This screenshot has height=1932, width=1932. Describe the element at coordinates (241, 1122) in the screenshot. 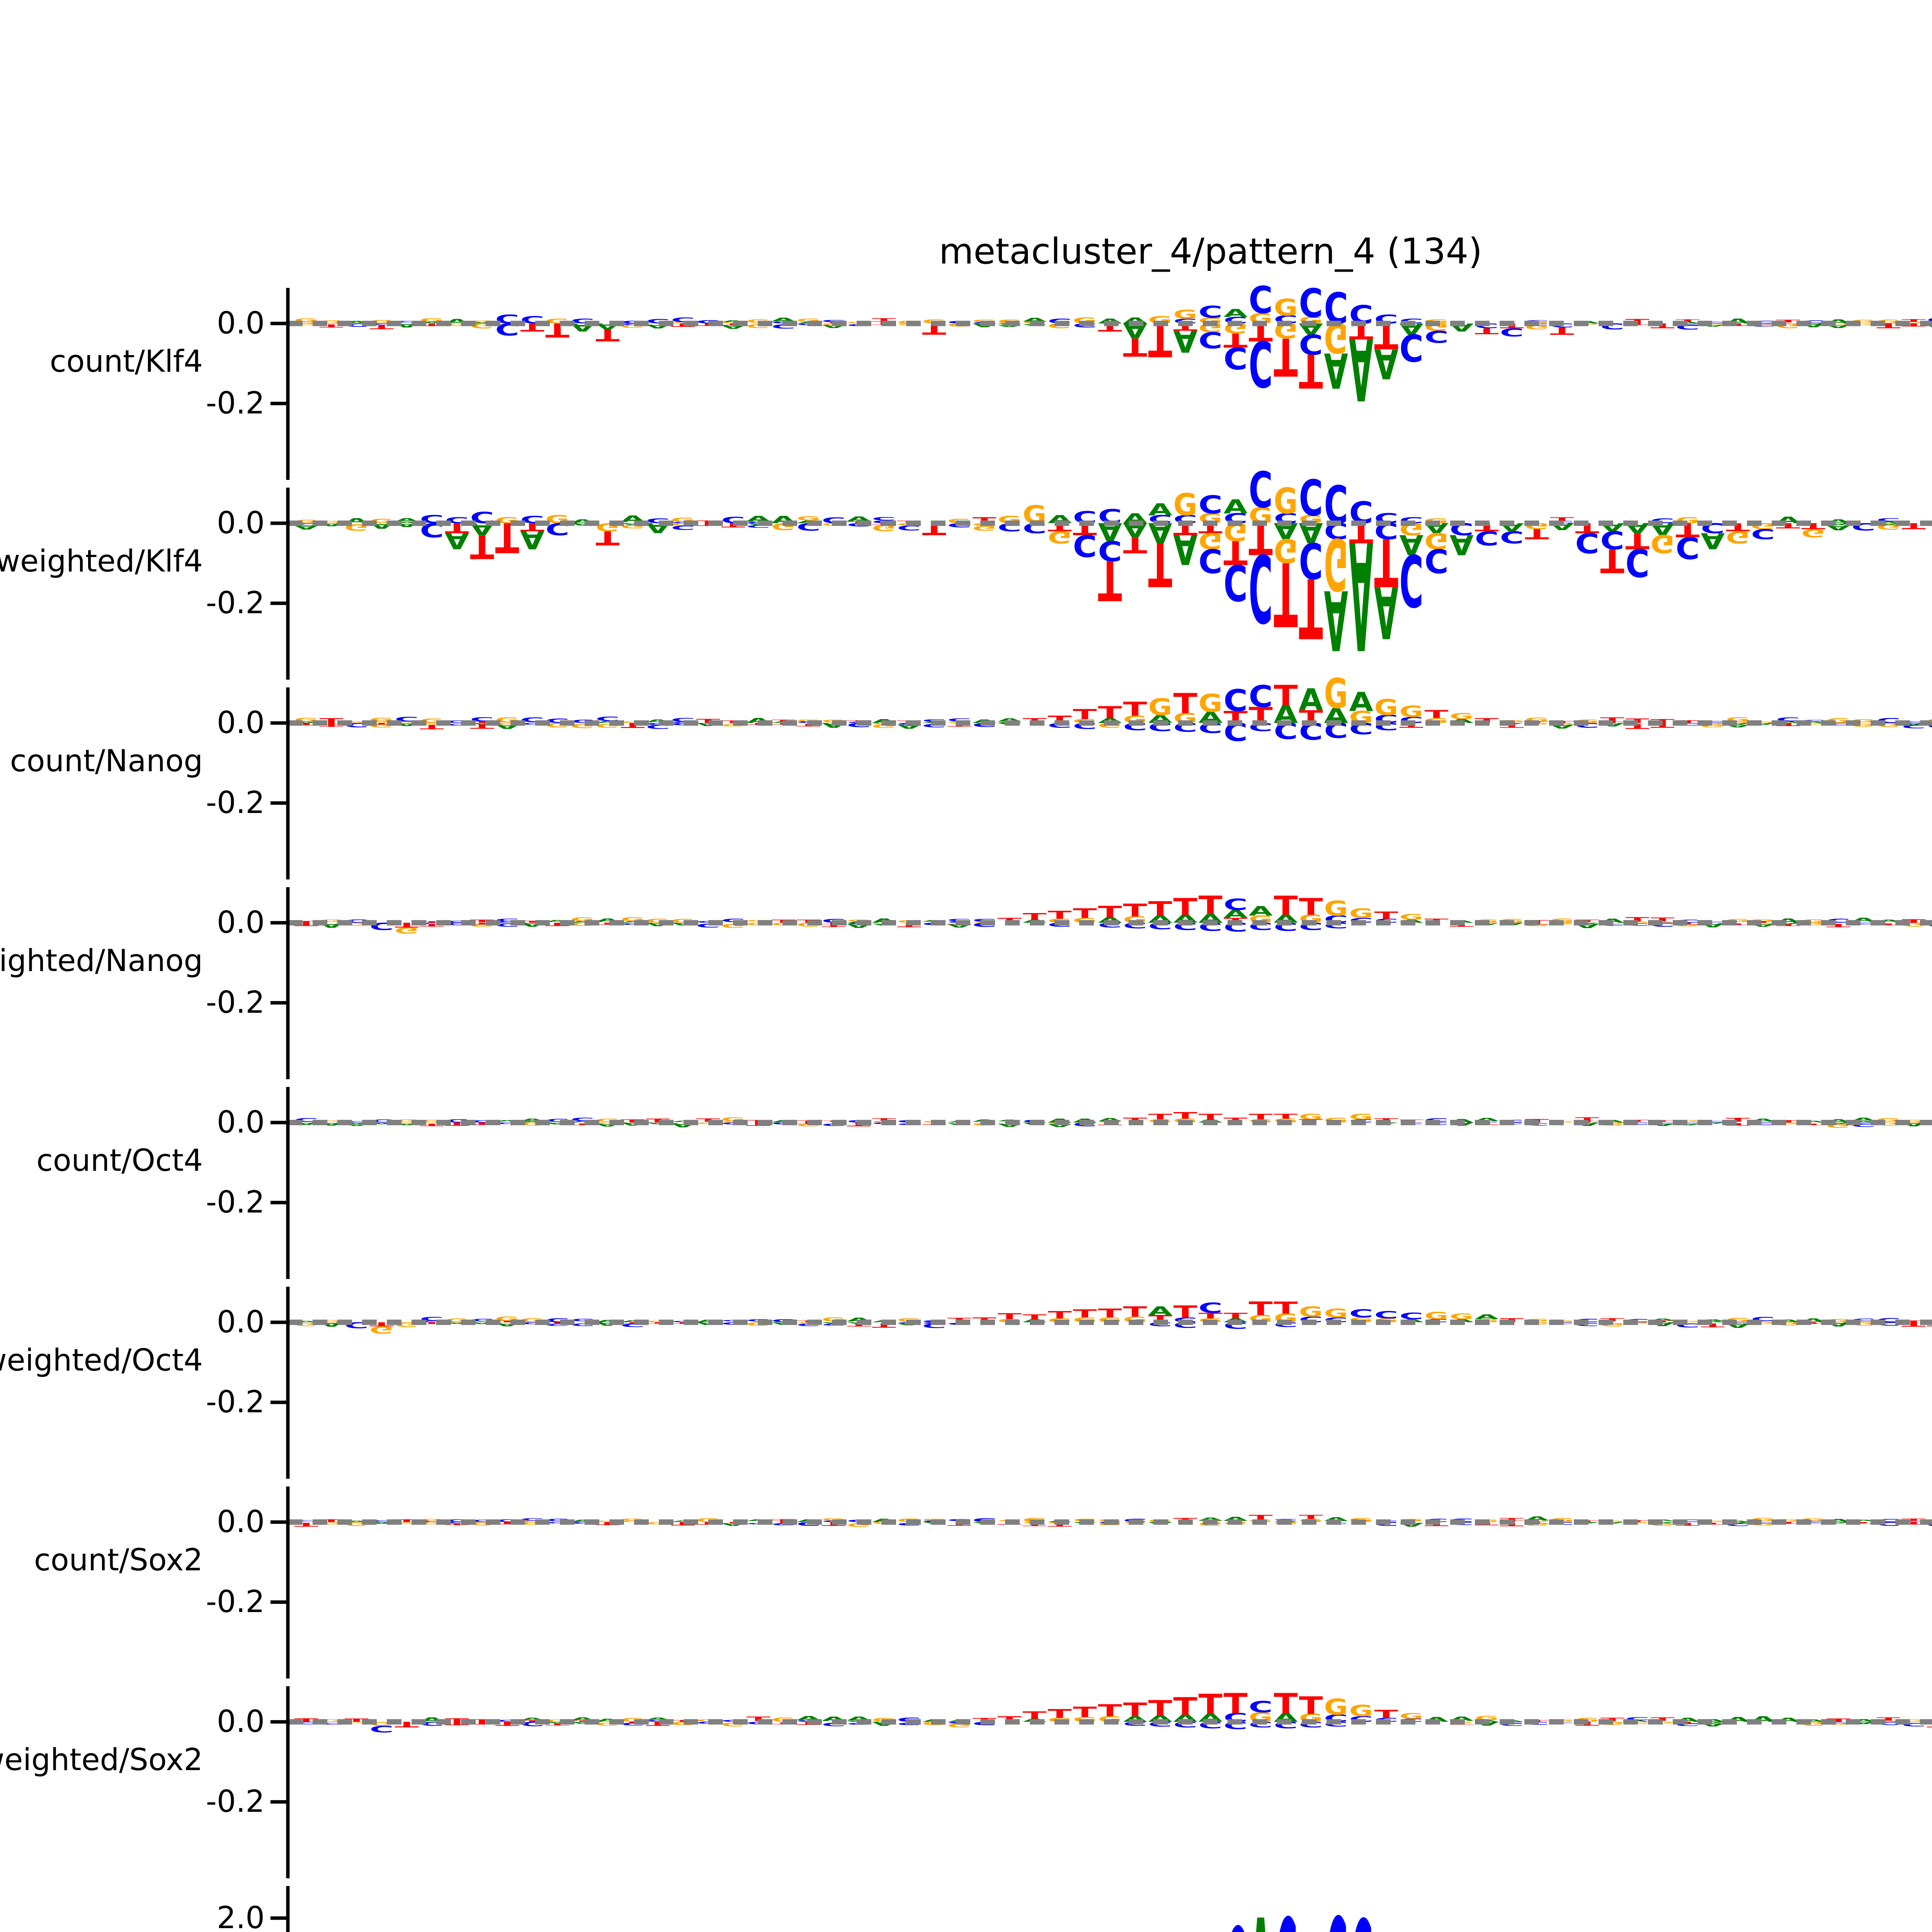

I see `ytick-label: 0.0` at that location.